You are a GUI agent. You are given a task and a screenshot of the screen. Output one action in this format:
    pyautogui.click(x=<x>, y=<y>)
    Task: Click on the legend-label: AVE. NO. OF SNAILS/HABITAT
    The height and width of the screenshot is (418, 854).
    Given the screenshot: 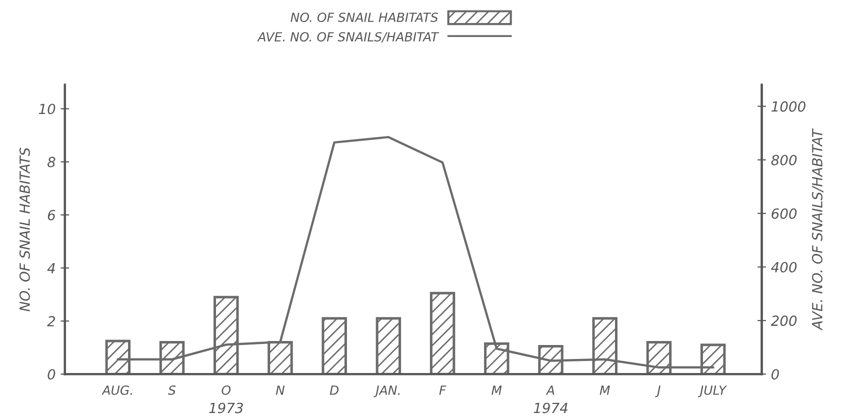 What is the action you would take?
    pyautogui.click(x=348, y=37)
    